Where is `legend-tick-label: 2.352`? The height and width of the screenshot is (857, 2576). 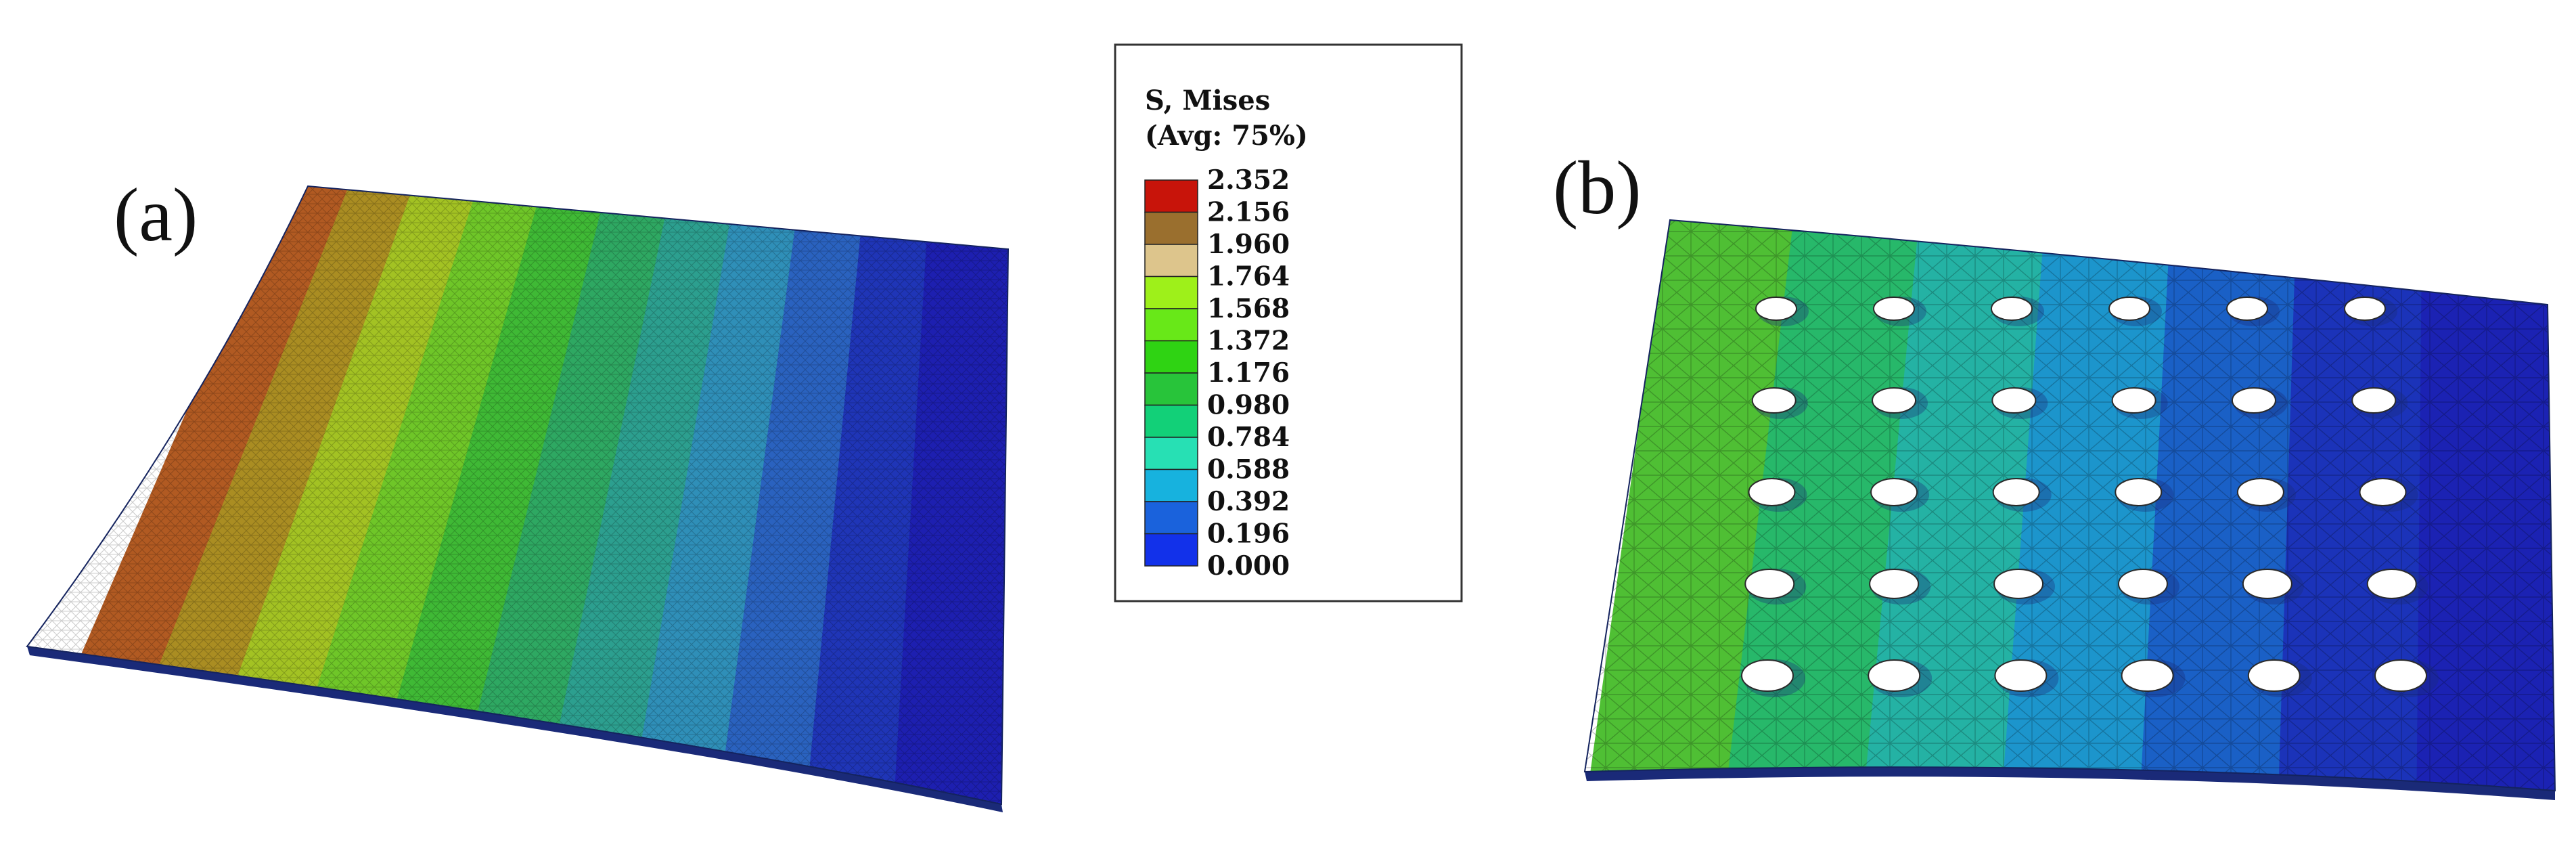 legend-tick-label: 2.352 is located at coordinates (1248, 180).